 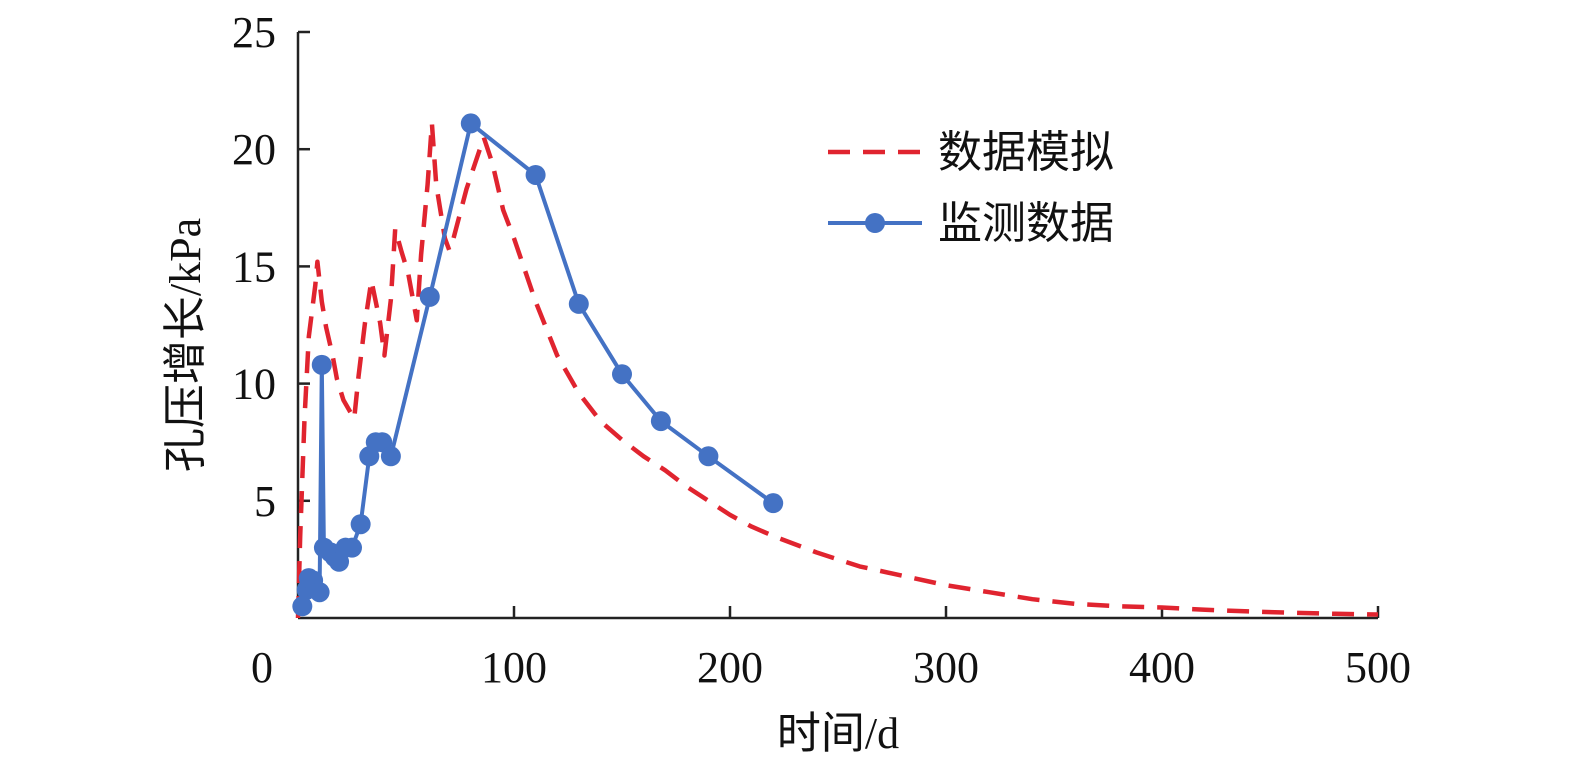 What do you see at coordinates (971, 188) in the screenshot?
I see `legend: 数据模拟 监测数据` at bounding box center [971, 188].